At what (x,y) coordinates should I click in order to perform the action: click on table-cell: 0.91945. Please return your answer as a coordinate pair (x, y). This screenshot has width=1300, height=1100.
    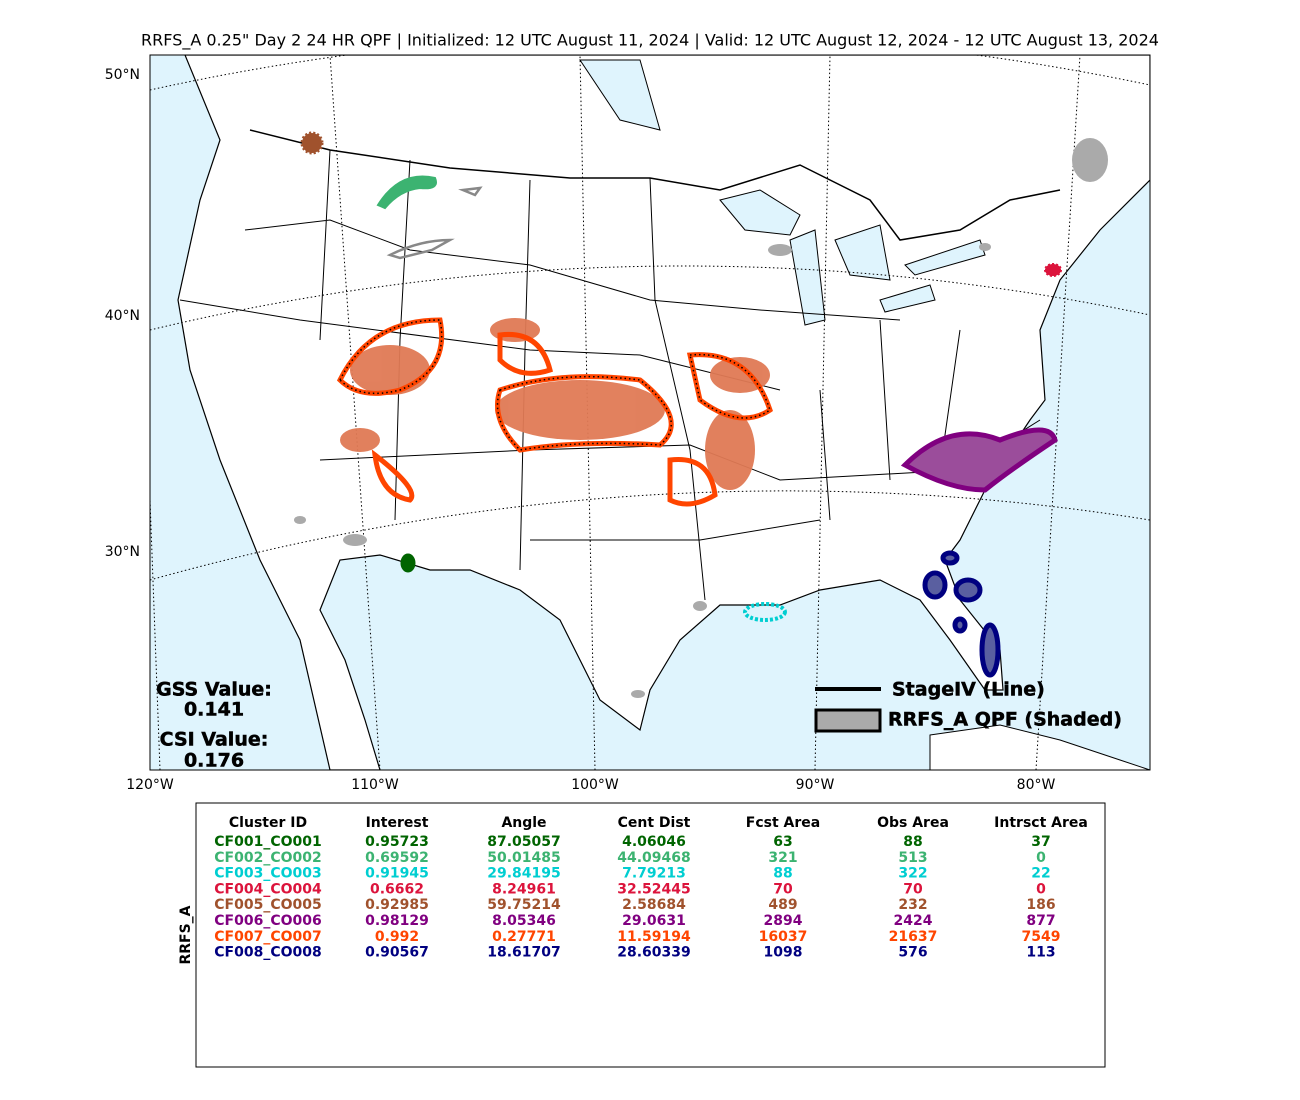
    Looking at the image, I should click on (397, 874).